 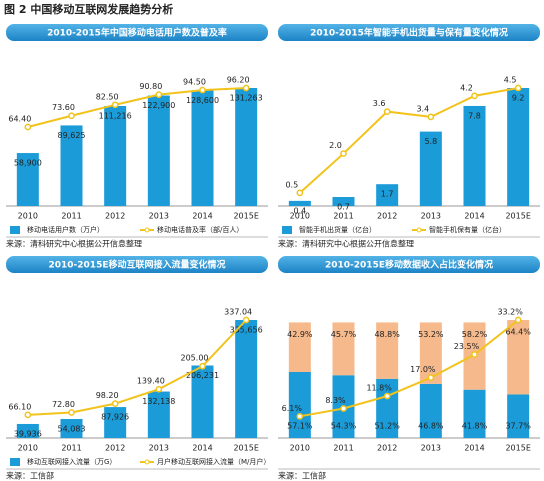 What do you see at coordinates (137, 32) in the screenshot?
I see `panel-header` at bounding box center [137, 32].